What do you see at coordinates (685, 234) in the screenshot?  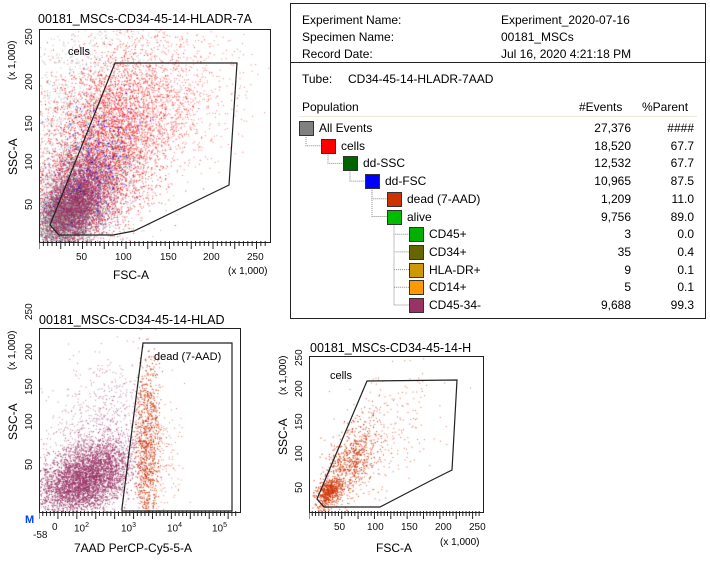 I see `population-parent-pct: 0.0` at bounding box center [685, 234].